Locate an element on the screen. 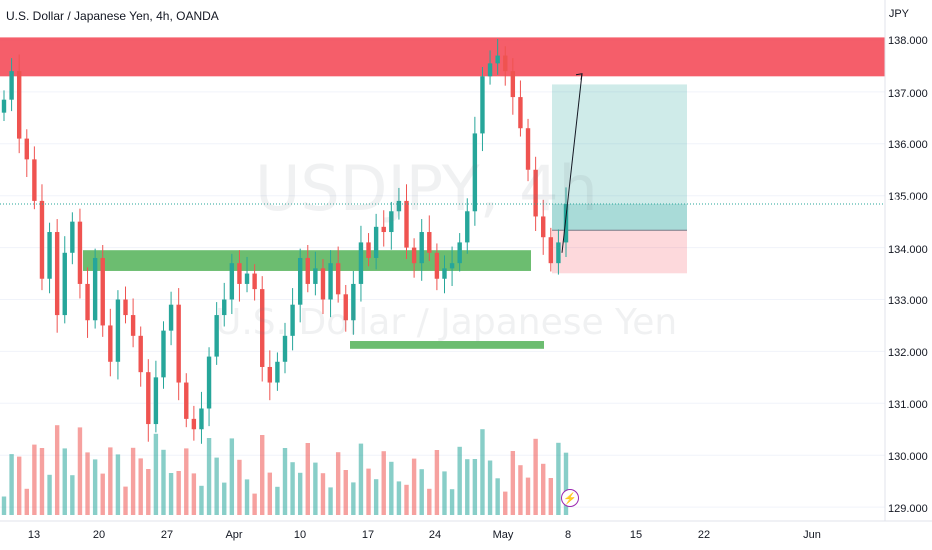 The width and height of the screenshot is (932, 550). price-label: 134.000 is located at coordinates (908, 250).